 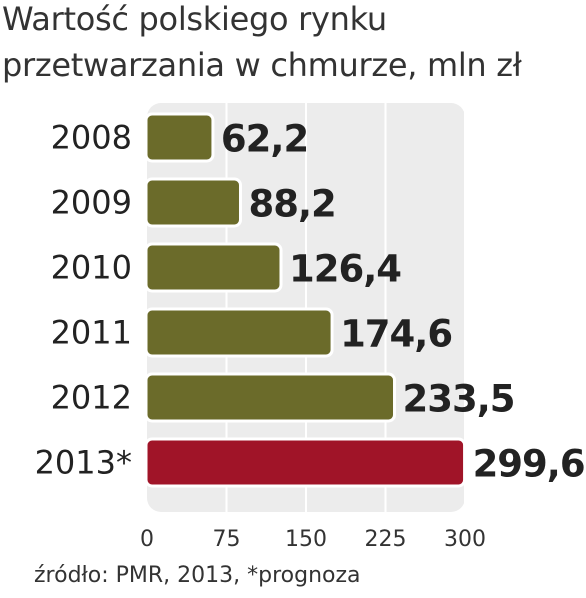 What do you see at coordinates (529, 464) in the screenshot?
I see `value-label: 299,6` at bounding box center [529, 464].